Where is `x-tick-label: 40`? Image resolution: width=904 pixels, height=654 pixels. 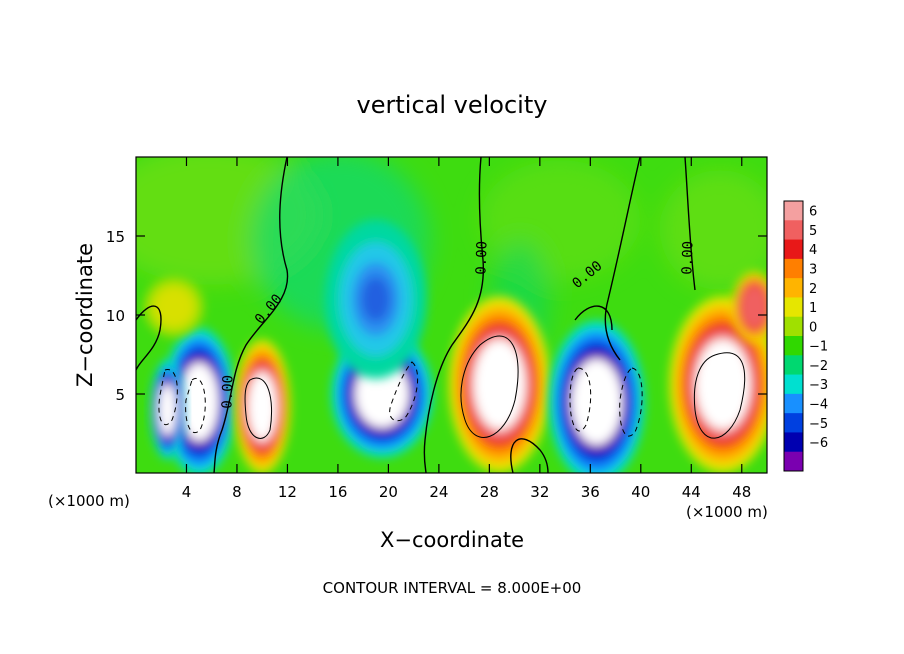 x-tick-label: 40 is located at coordinates (640, 492).